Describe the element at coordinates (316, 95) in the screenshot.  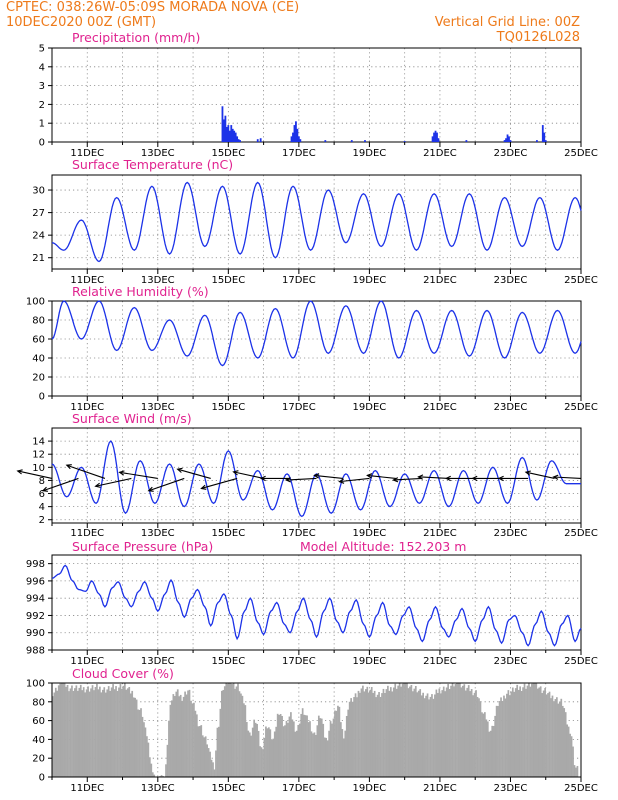
I see `plot-frame` at that location.